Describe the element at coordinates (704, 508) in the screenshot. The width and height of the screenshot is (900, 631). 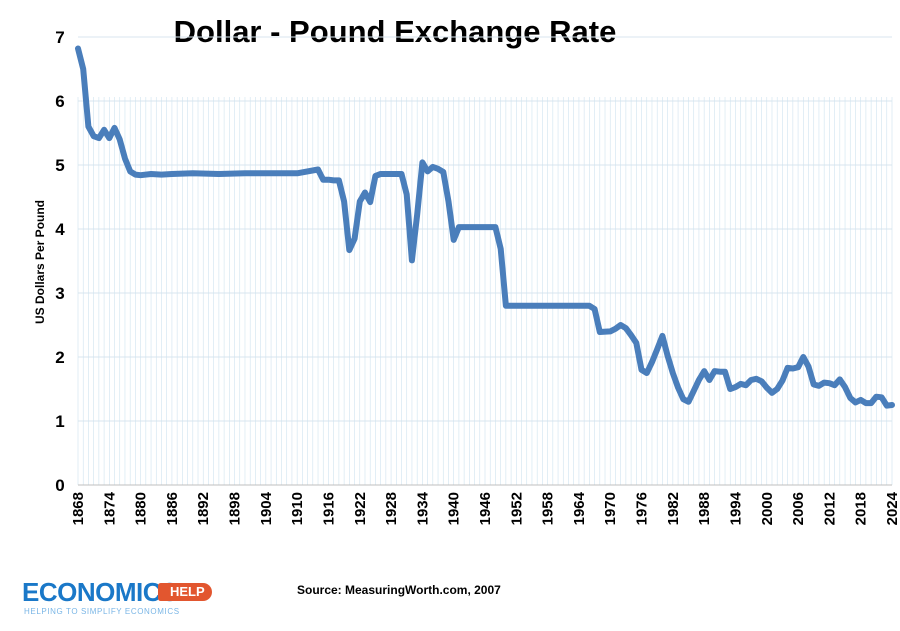
I see `x-tick-label: 1988` at that location.